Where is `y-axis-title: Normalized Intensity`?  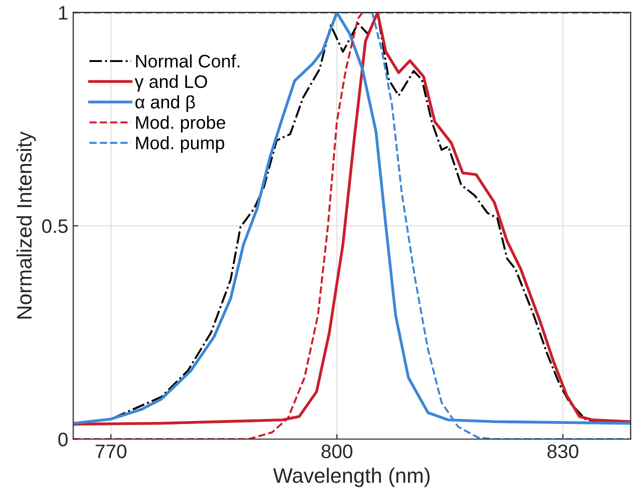 y-axis-title: Normalized Intensity is located at coordinates (26, 224).